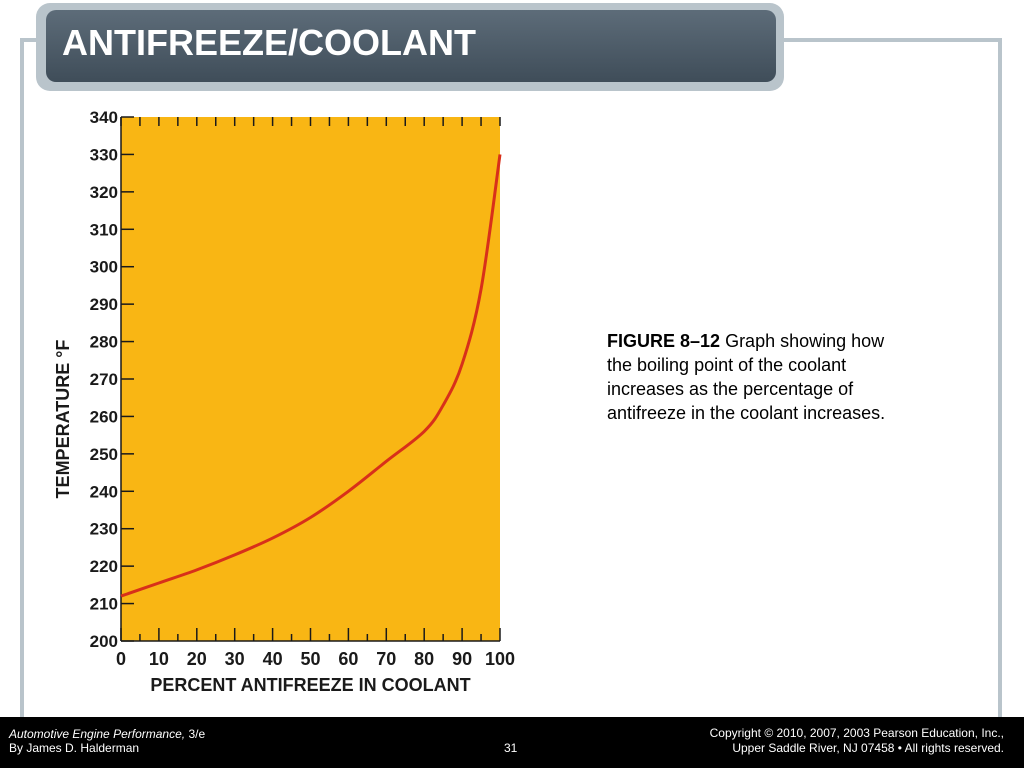 The height and width of the screenshot is (768, 1024). What do you see at coordinates (104, 117) in the screenshot?
I see `y-tick-label: 340` at bounding box center [104, 117].